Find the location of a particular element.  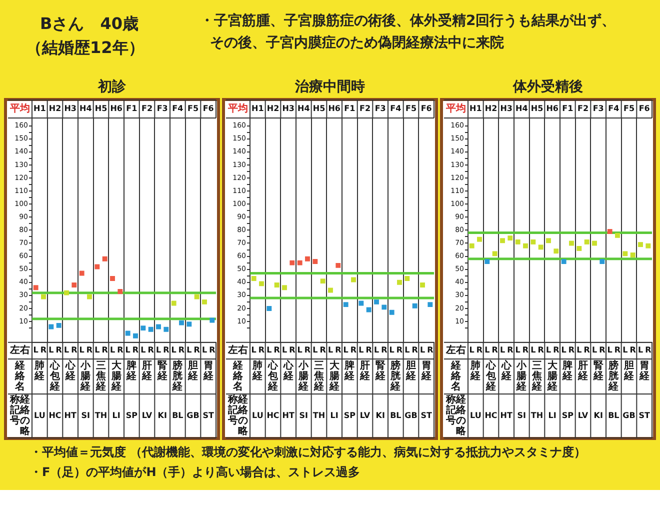

chart-title: 治療中間時 is located at coordinates (330, 87).